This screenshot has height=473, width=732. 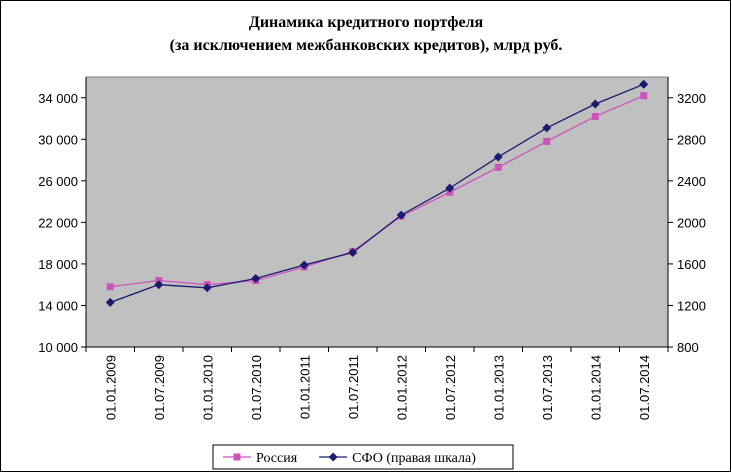 I want to click on x-tick-label: 01.01.2012, so click(x=401, y=387).